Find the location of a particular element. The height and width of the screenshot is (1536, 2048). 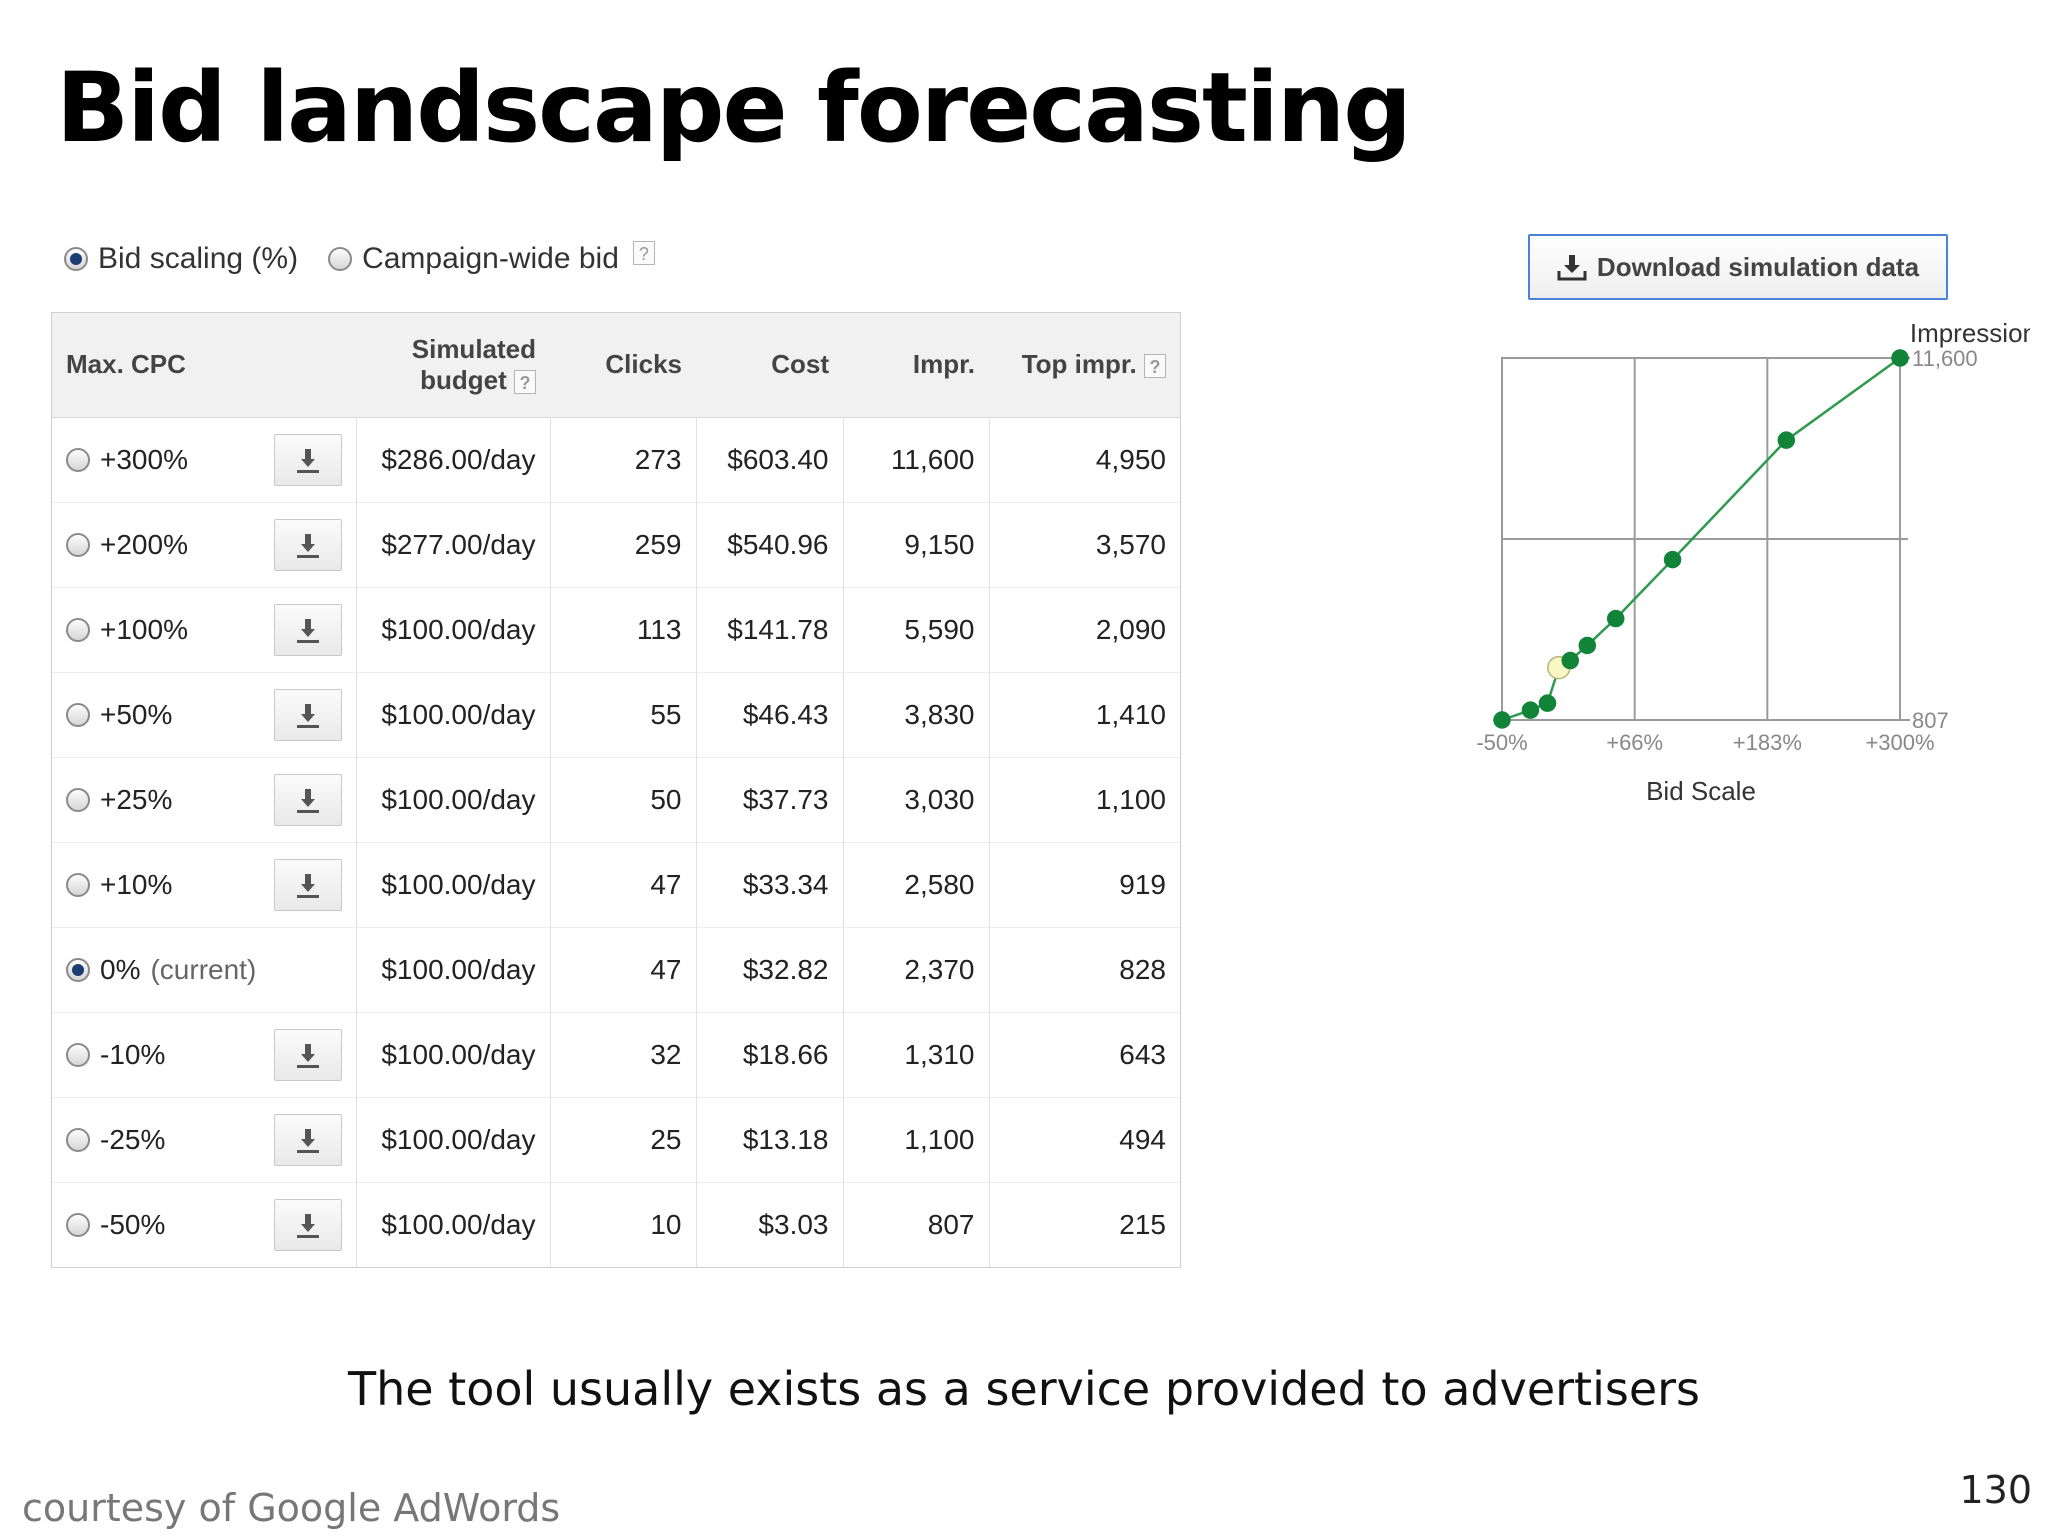

header-top-impr-label: Top impr. is located at coordinates (1079, 364).